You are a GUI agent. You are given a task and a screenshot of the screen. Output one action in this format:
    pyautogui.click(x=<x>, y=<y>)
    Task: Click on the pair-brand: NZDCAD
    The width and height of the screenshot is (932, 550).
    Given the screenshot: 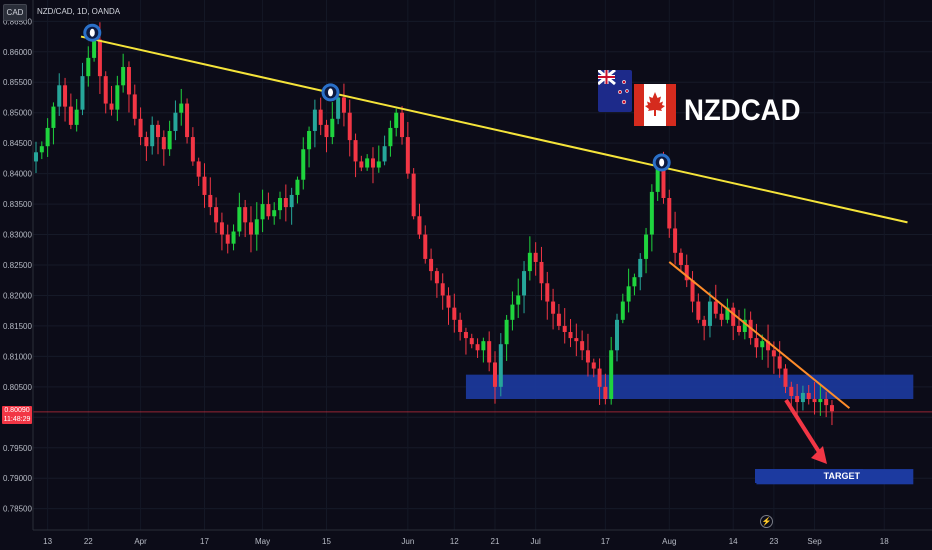 What is the action you would take?
    pyautogui.click(x=708, y=100)
    